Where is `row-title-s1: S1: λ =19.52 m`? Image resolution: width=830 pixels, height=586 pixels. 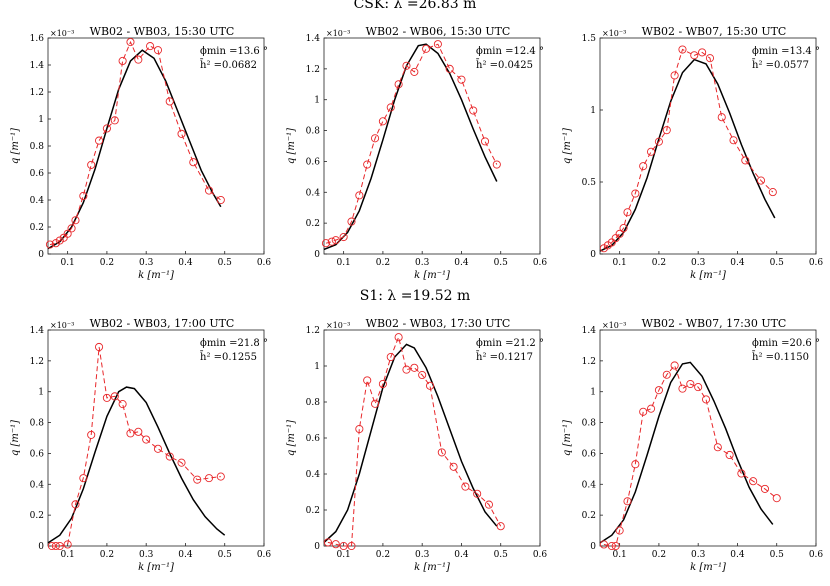 row-title-s1: S1: λ =19.52 m is located at coordinates (415, 296).